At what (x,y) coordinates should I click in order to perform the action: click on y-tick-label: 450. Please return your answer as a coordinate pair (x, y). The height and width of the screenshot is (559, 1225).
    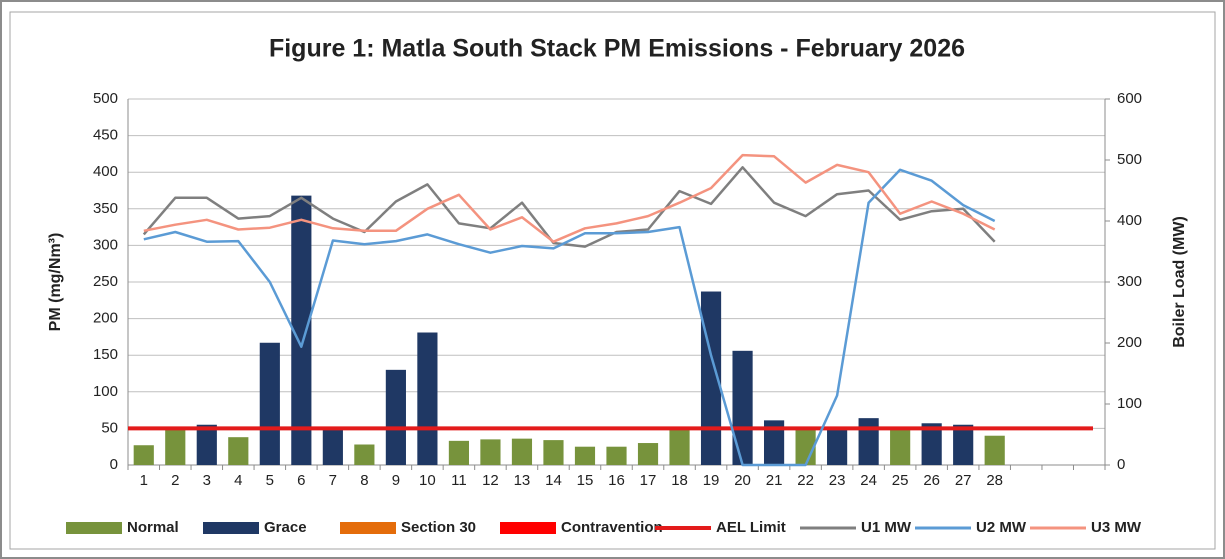
    Looking at the image, I should click on (105, 135).